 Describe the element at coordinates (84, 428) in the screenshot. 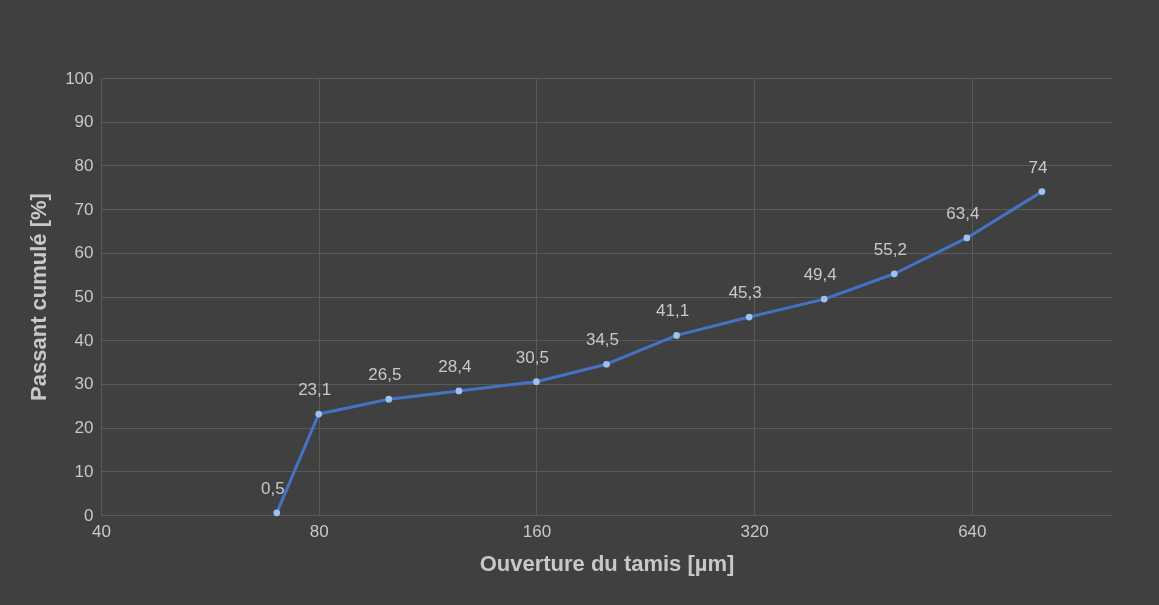

I see `y-tick-label: 20` at that location.